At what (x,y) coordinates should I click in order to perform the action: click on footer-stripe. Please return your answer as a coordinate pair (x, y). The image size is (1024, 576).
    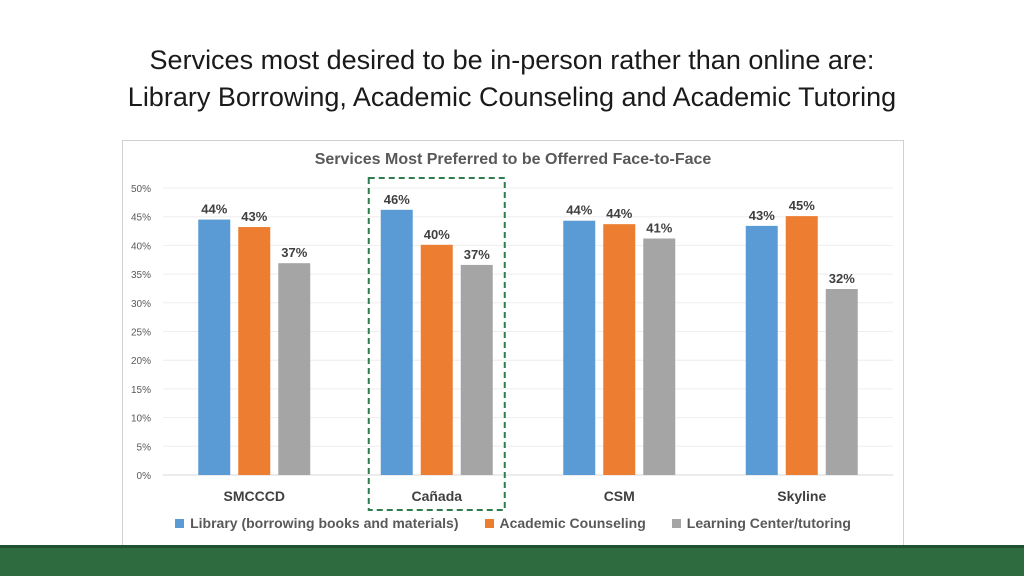
    Looking at the image, I should click on (512, 546).